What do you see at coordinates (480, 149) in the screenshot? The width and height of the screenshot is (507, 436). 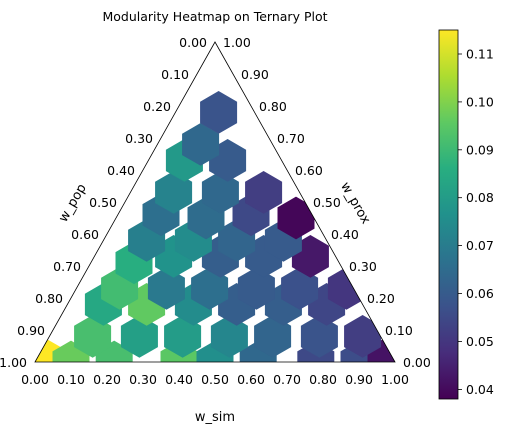 I see `colorbar-tick-label: 0.09` at bounding box center [480, 149].